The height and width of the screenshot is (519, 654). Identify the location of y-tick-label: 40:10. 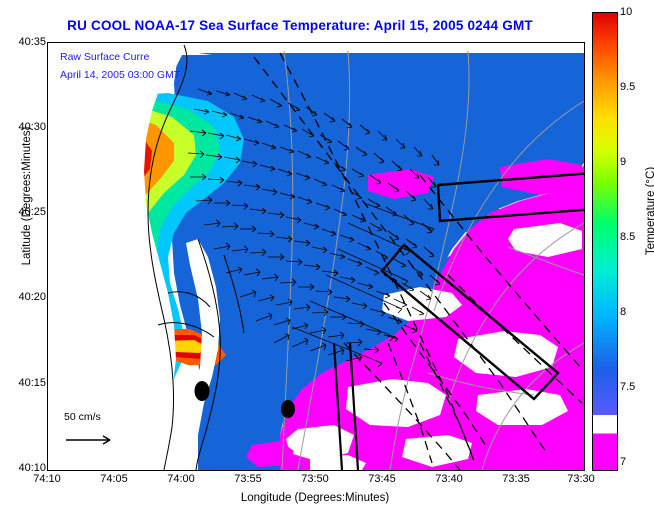
(32, 468).